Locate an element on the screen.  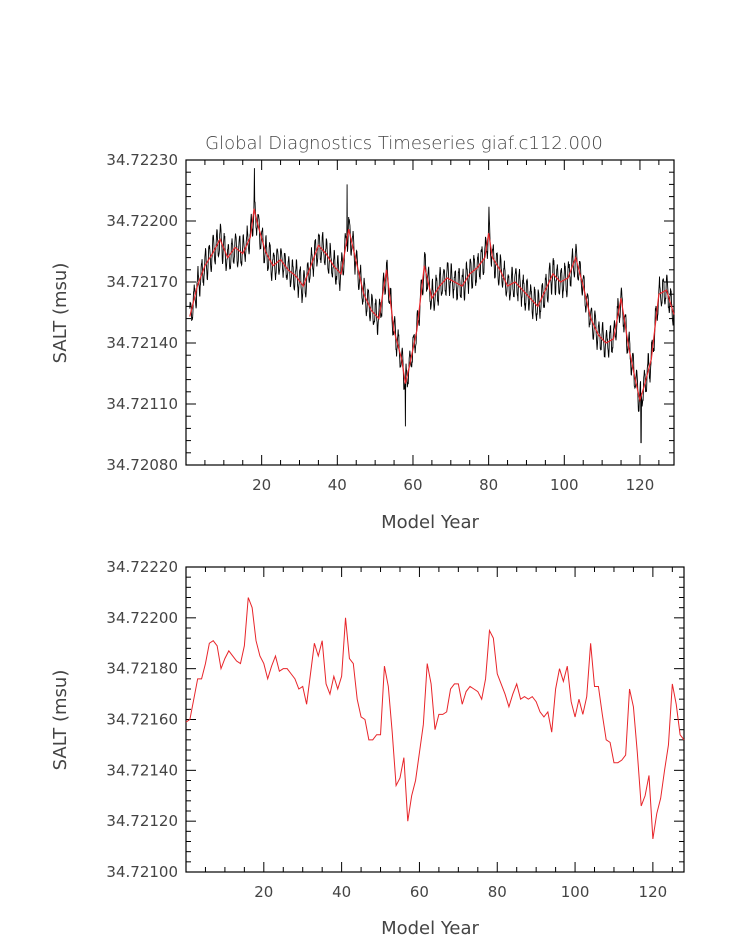
y-axis-label-top: SALT (msu) is located at coordinates (60, 313).